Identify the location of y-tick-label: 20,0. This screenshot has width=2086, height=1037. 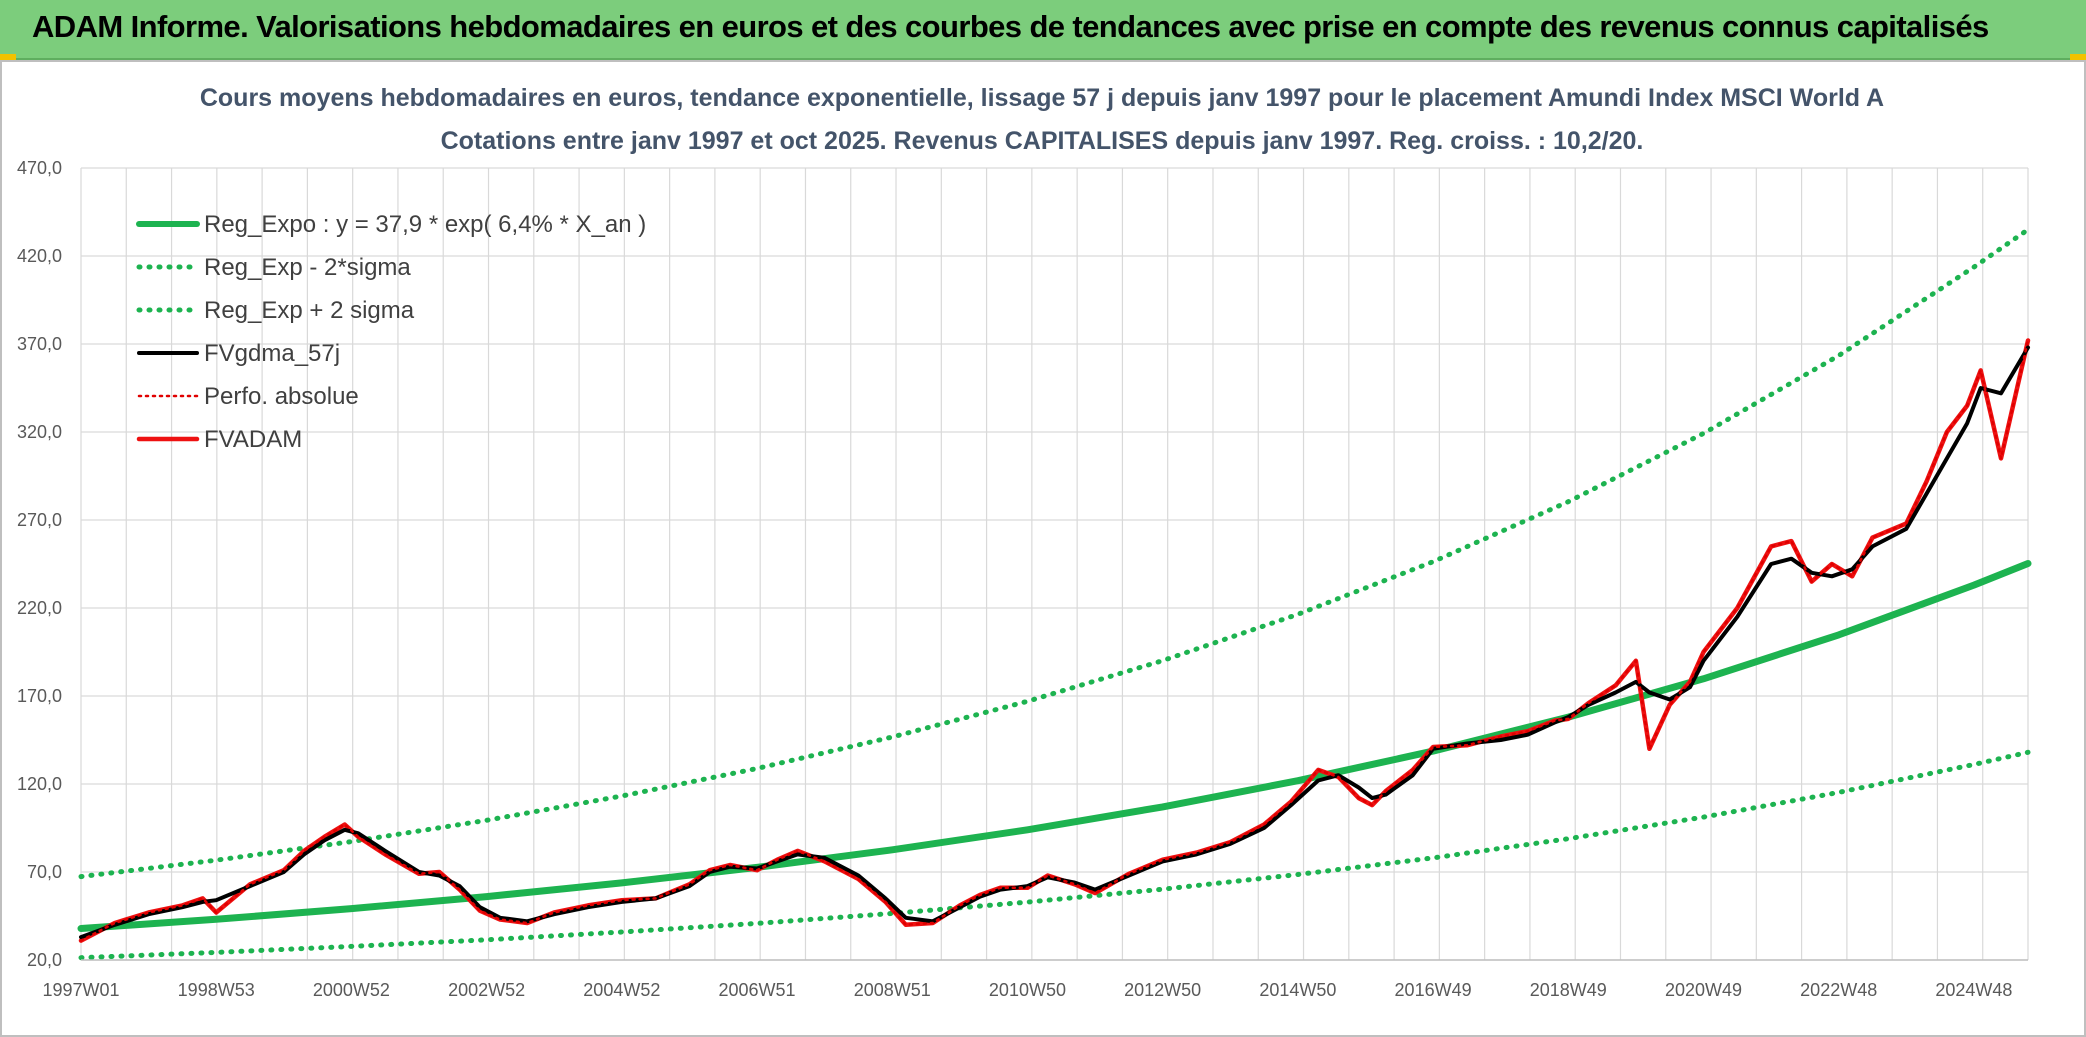
(44, 960).